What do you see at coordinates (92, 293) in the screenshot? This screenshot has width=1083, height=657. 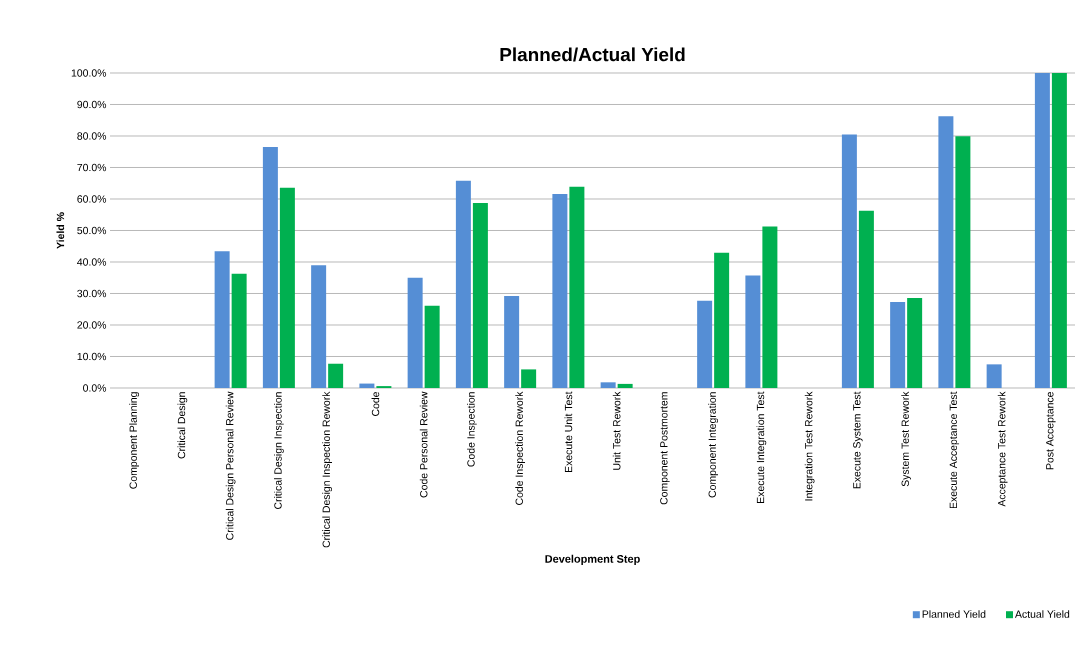 I see `y-tick-label: 30.0%` at bounding box center [92, 293].